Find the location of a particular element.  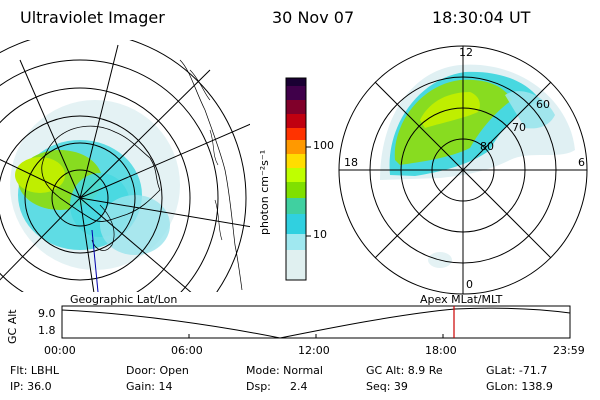

mlt-label-top: 12 is located at coordinates (466, 52).